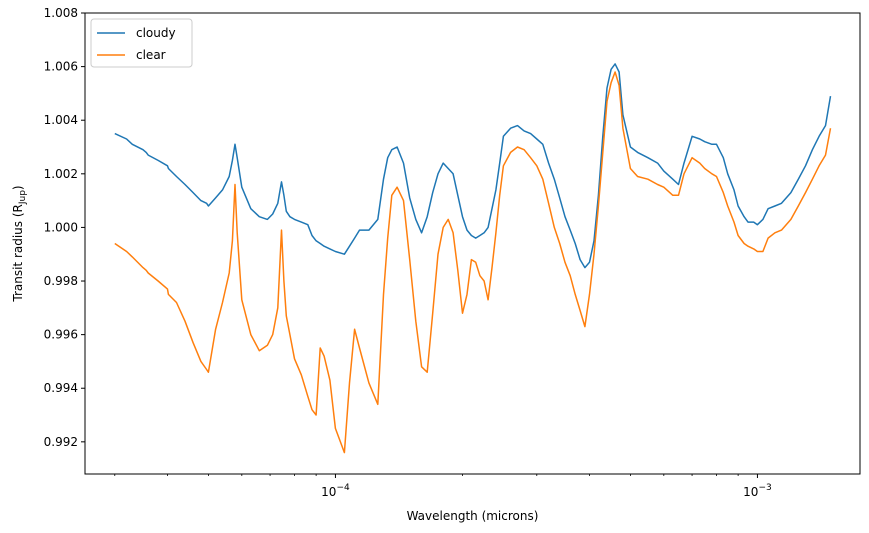 The width and height of the screenshot is (869, 533). Describe the element at coordinates (61, 227) in the screenshot. I see `y-tick-label: 1.000` at that location.